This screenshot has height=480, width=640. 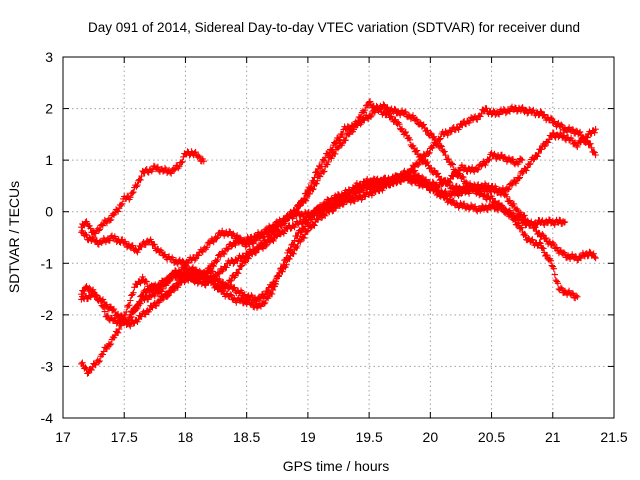 What do you see at coordinates (14, 237) in the screenshot?
I see `y-axis-label: SDTVAR / TECUs` at bounding box center [14, 237].